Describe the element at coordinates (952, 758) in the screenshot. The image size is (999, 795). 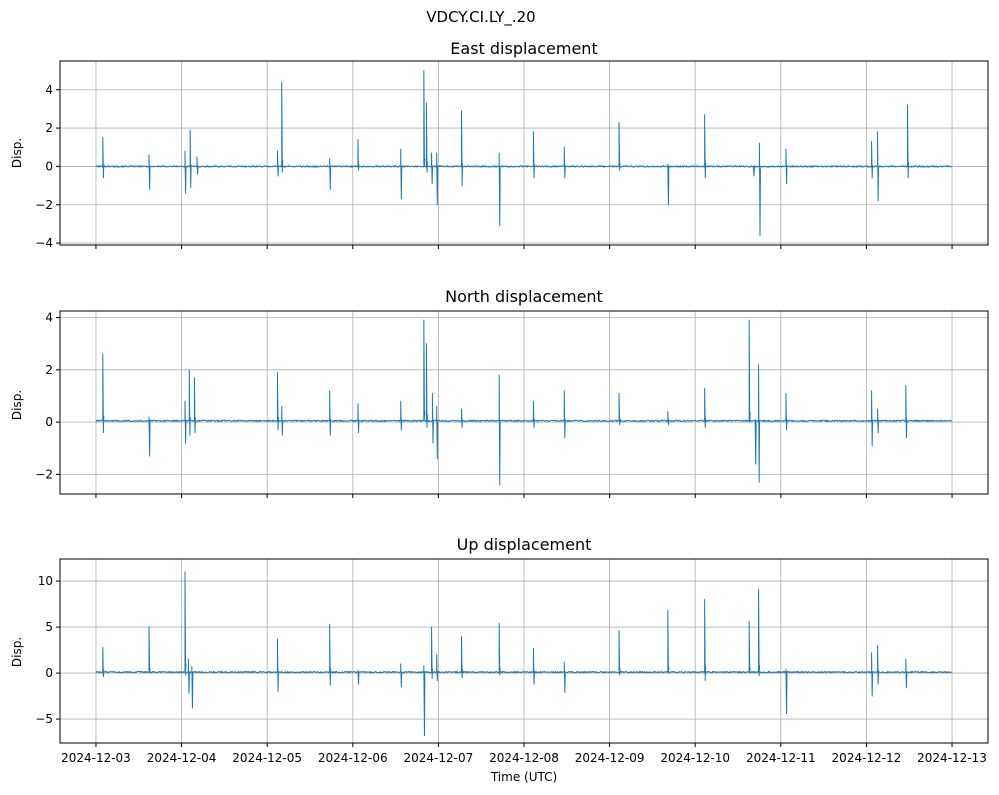
I see `x-tick-label: 2024-12-13` at that location.